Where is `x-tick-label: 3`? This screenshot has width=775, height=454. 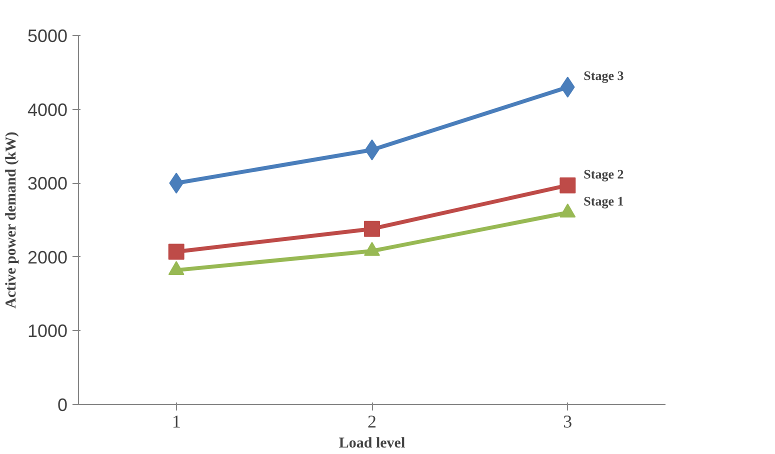 x-tick-label: 3 is located at coordinates (567, 422).